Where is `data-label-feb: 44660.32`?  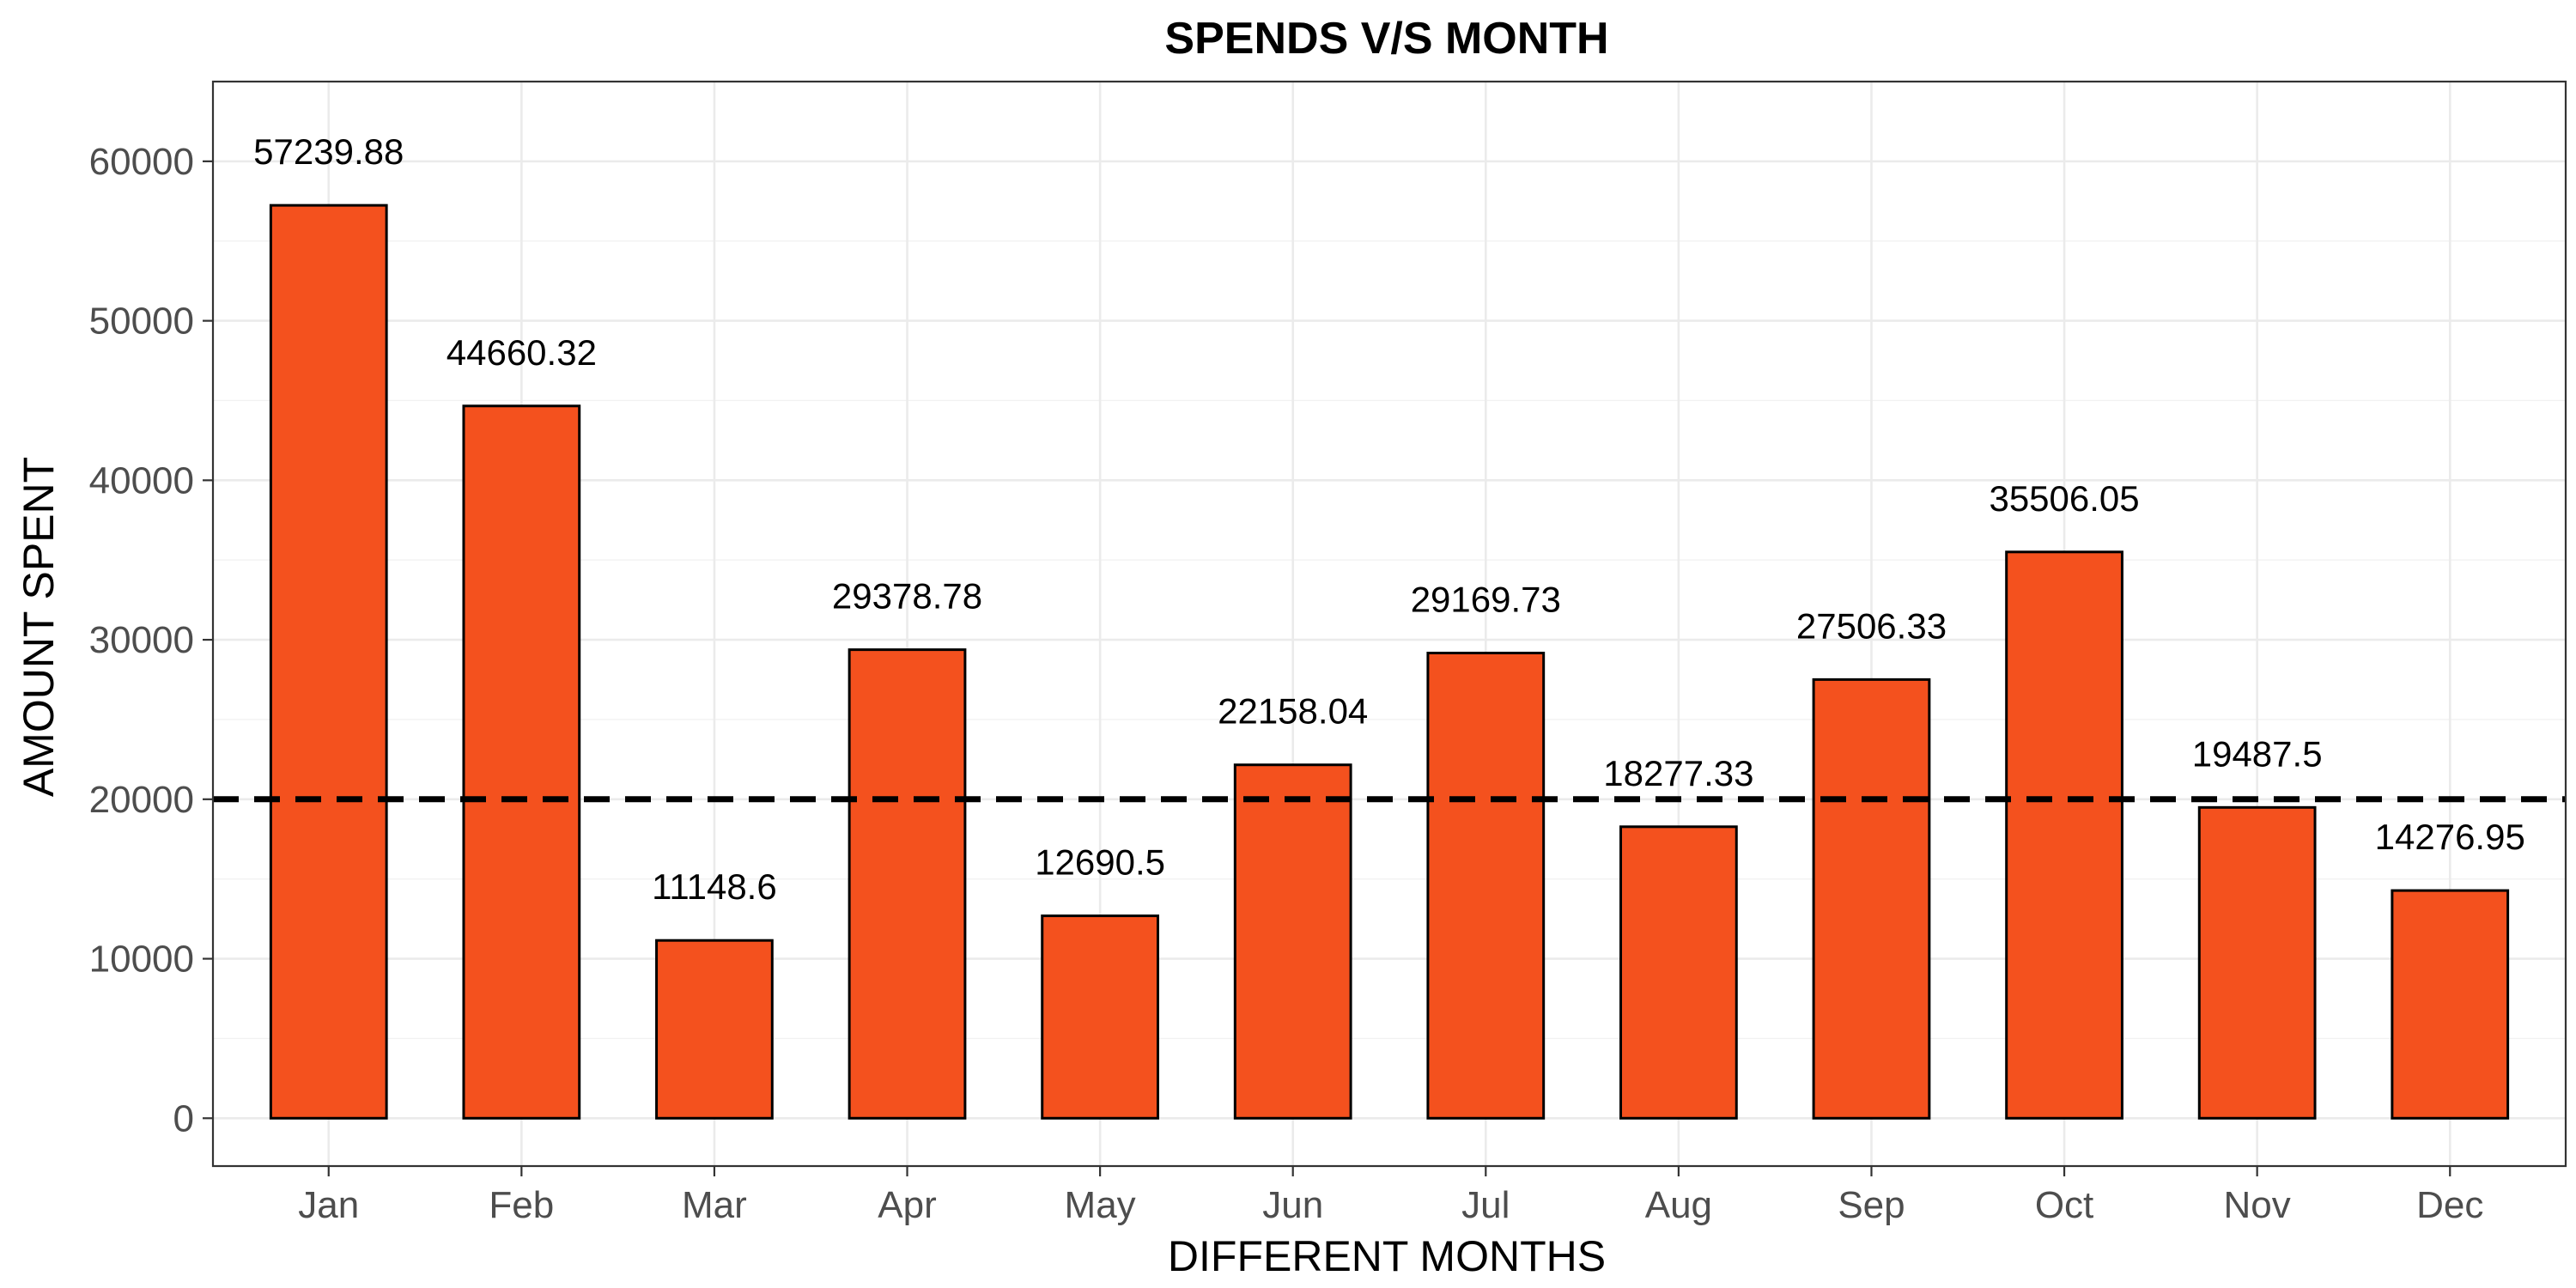
data-label-feb: 44660.32 is located at coordinates (522, 353).